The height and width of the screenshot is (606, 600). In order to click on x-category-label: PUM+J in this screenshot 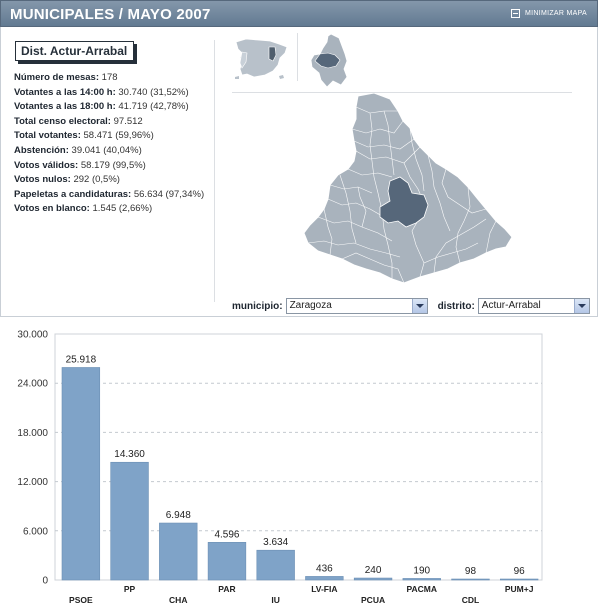, I will do `click(519, 589)`.